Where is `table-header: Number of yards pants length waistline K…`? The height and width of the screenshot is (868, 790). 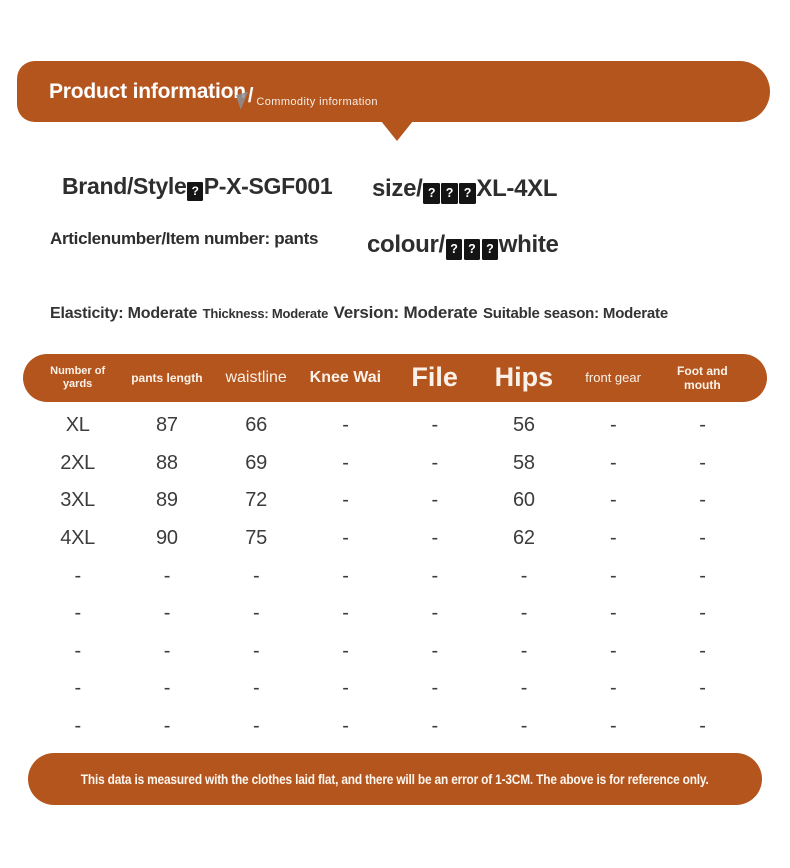
table-header: Number of yards pants length waistline K… is located at coordinates (395, 378).